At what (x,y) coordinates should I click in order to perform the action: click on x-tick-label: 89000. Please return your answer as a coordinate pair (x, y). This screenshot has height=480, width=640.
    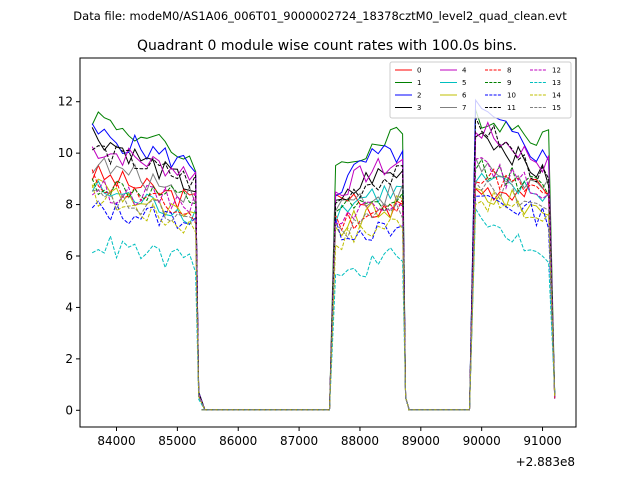
    Looking at the image, I should click on (421, 441).